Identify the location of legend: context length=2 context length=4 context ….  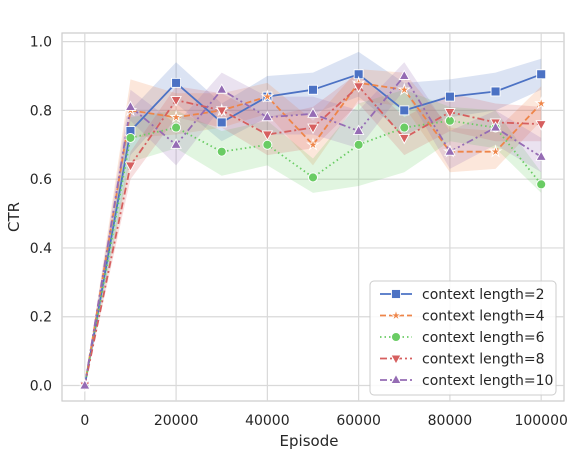
(463, 338).